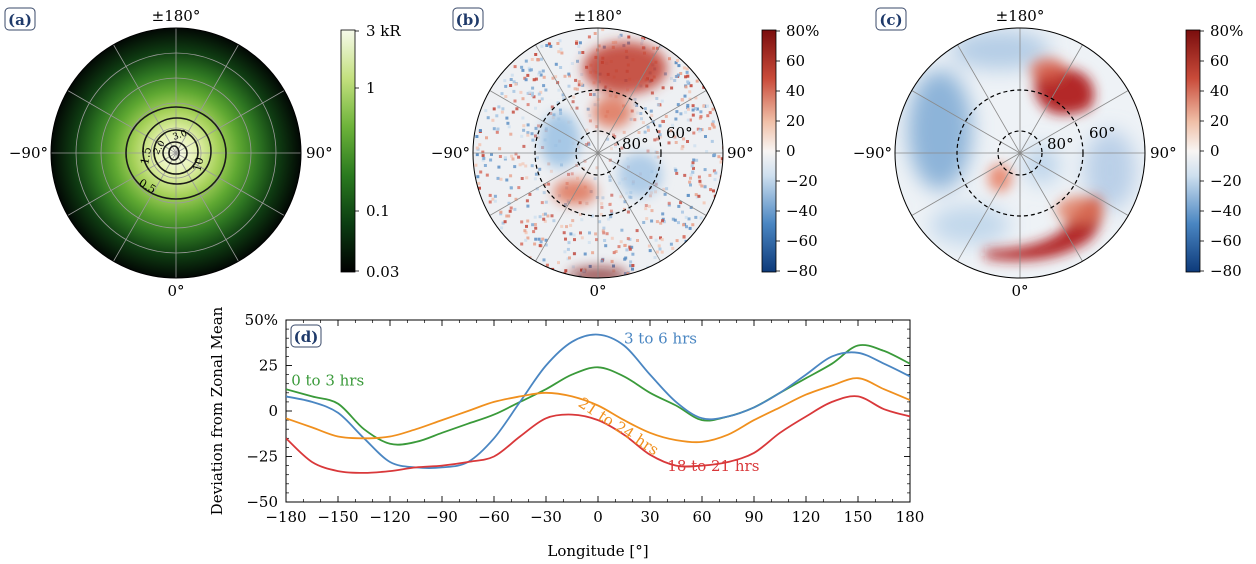 The width and height of the screenshot is (1256, 564). Describe the element at coordinates (679, 133) in the screenshot. I see `circle-label: 60°` at that location.